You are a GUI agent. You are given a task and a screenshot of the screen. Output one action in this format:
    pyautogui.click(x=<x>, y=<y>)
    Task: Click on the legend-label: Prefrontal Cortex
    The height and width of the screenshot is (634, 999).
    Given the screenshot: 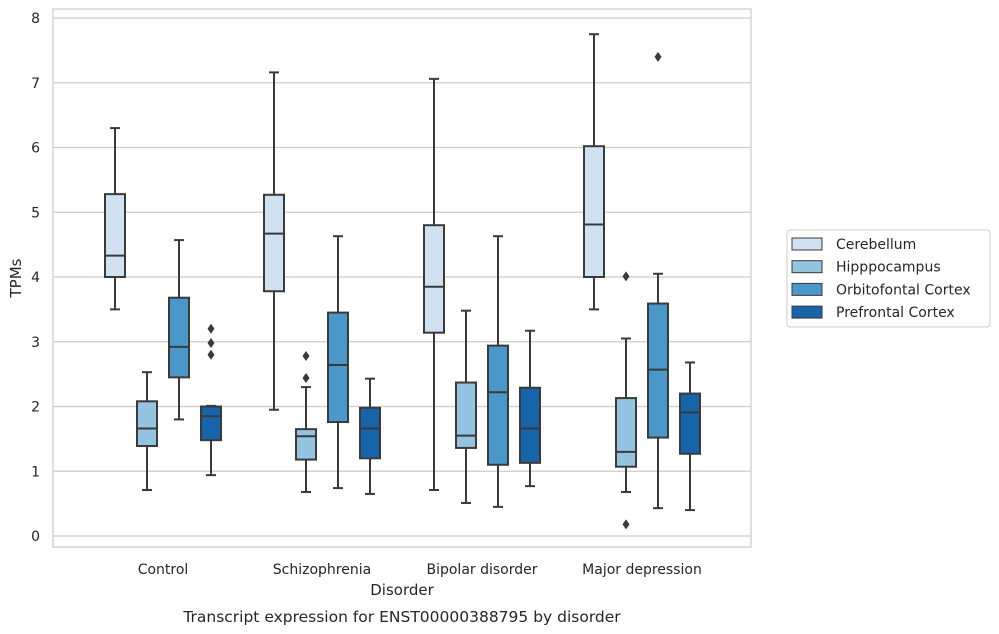 What is the action you would take?
    pyautogui.click(x=895, y=313)
    